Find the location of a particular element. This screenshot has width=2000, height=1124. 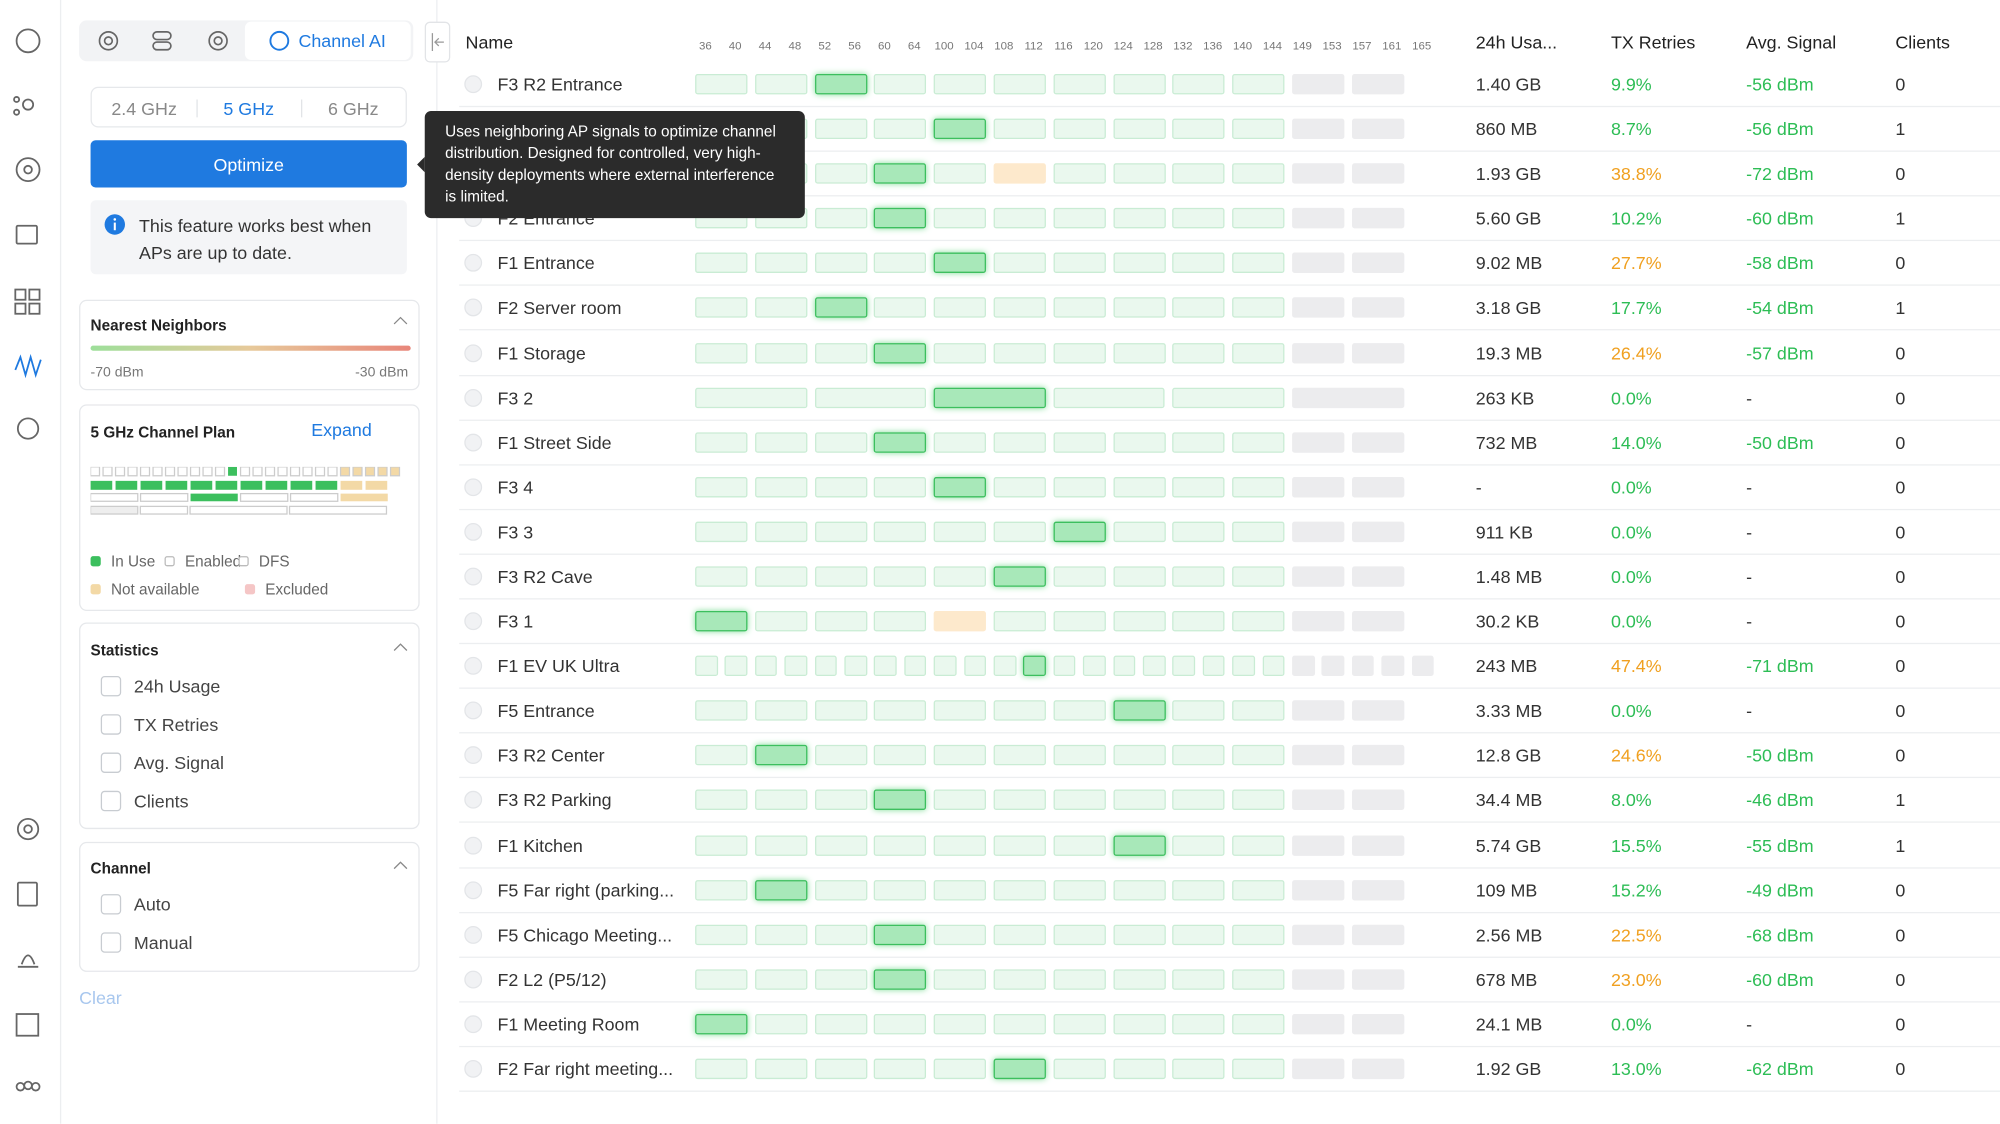

clear-link: Clear is located at coordinates (100, 997).